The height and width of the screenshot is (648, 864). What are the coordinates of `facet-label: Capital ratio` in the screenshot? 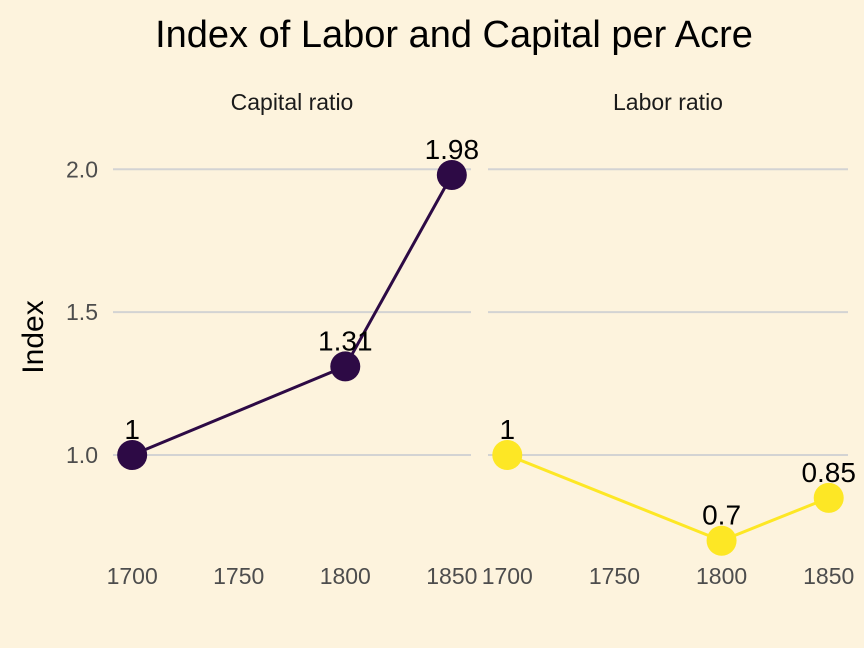 It's located at (292, 102).